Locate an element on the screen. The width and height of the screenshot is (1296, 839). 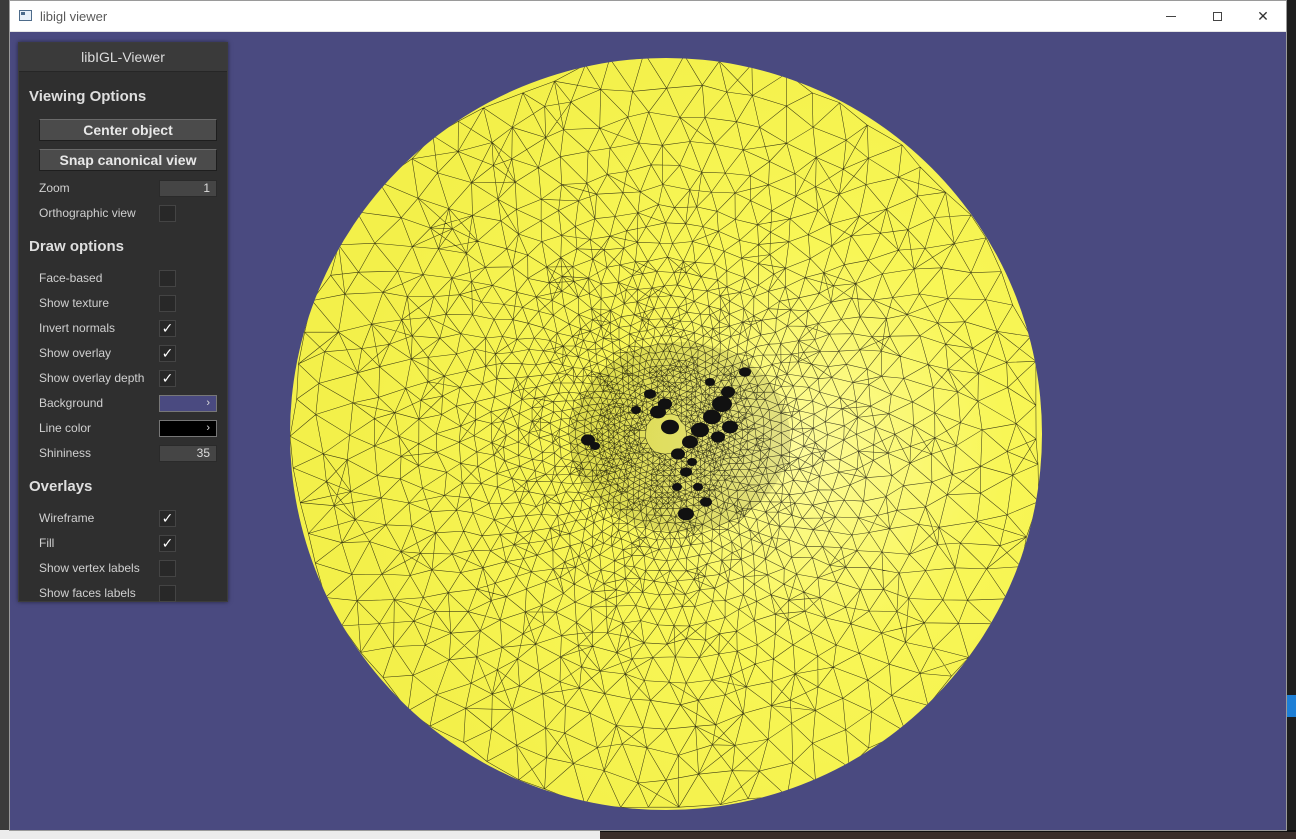
zoom-input: 1 is located at coordinates (188, 188).